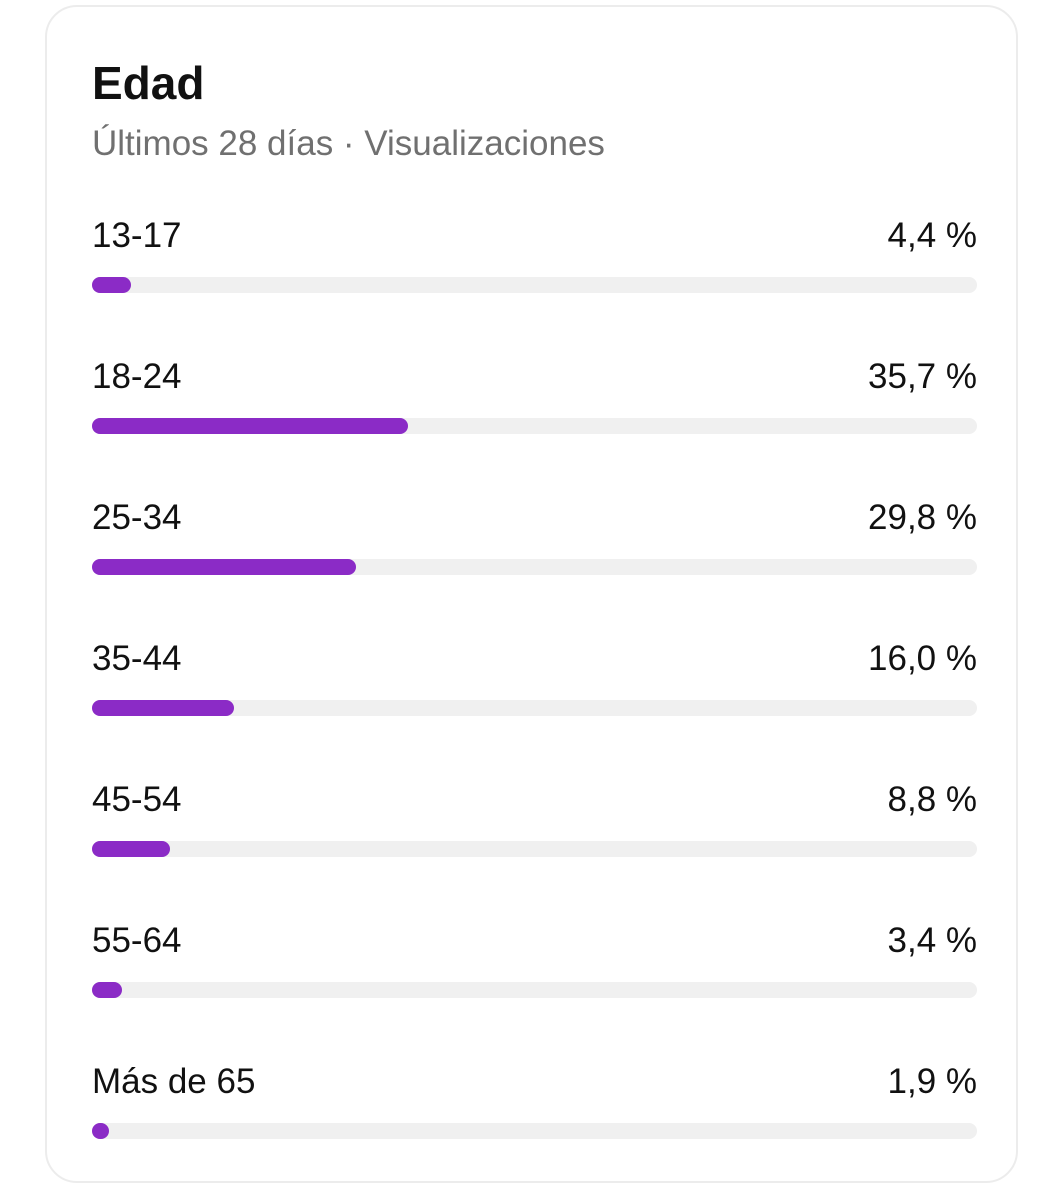 The width and height of the screenshot is (1064, 1200). Describe the element at coordinates (922, 517) in the screenshot. I see `percentage-value: 29,8 %` at that location.